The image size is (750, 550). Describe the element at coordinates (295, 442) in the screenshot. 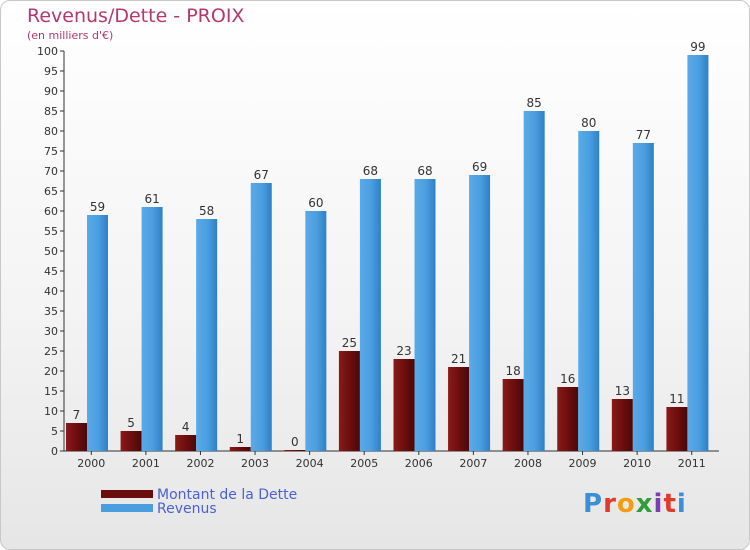

I see `data-label-debt: 0` at that location.